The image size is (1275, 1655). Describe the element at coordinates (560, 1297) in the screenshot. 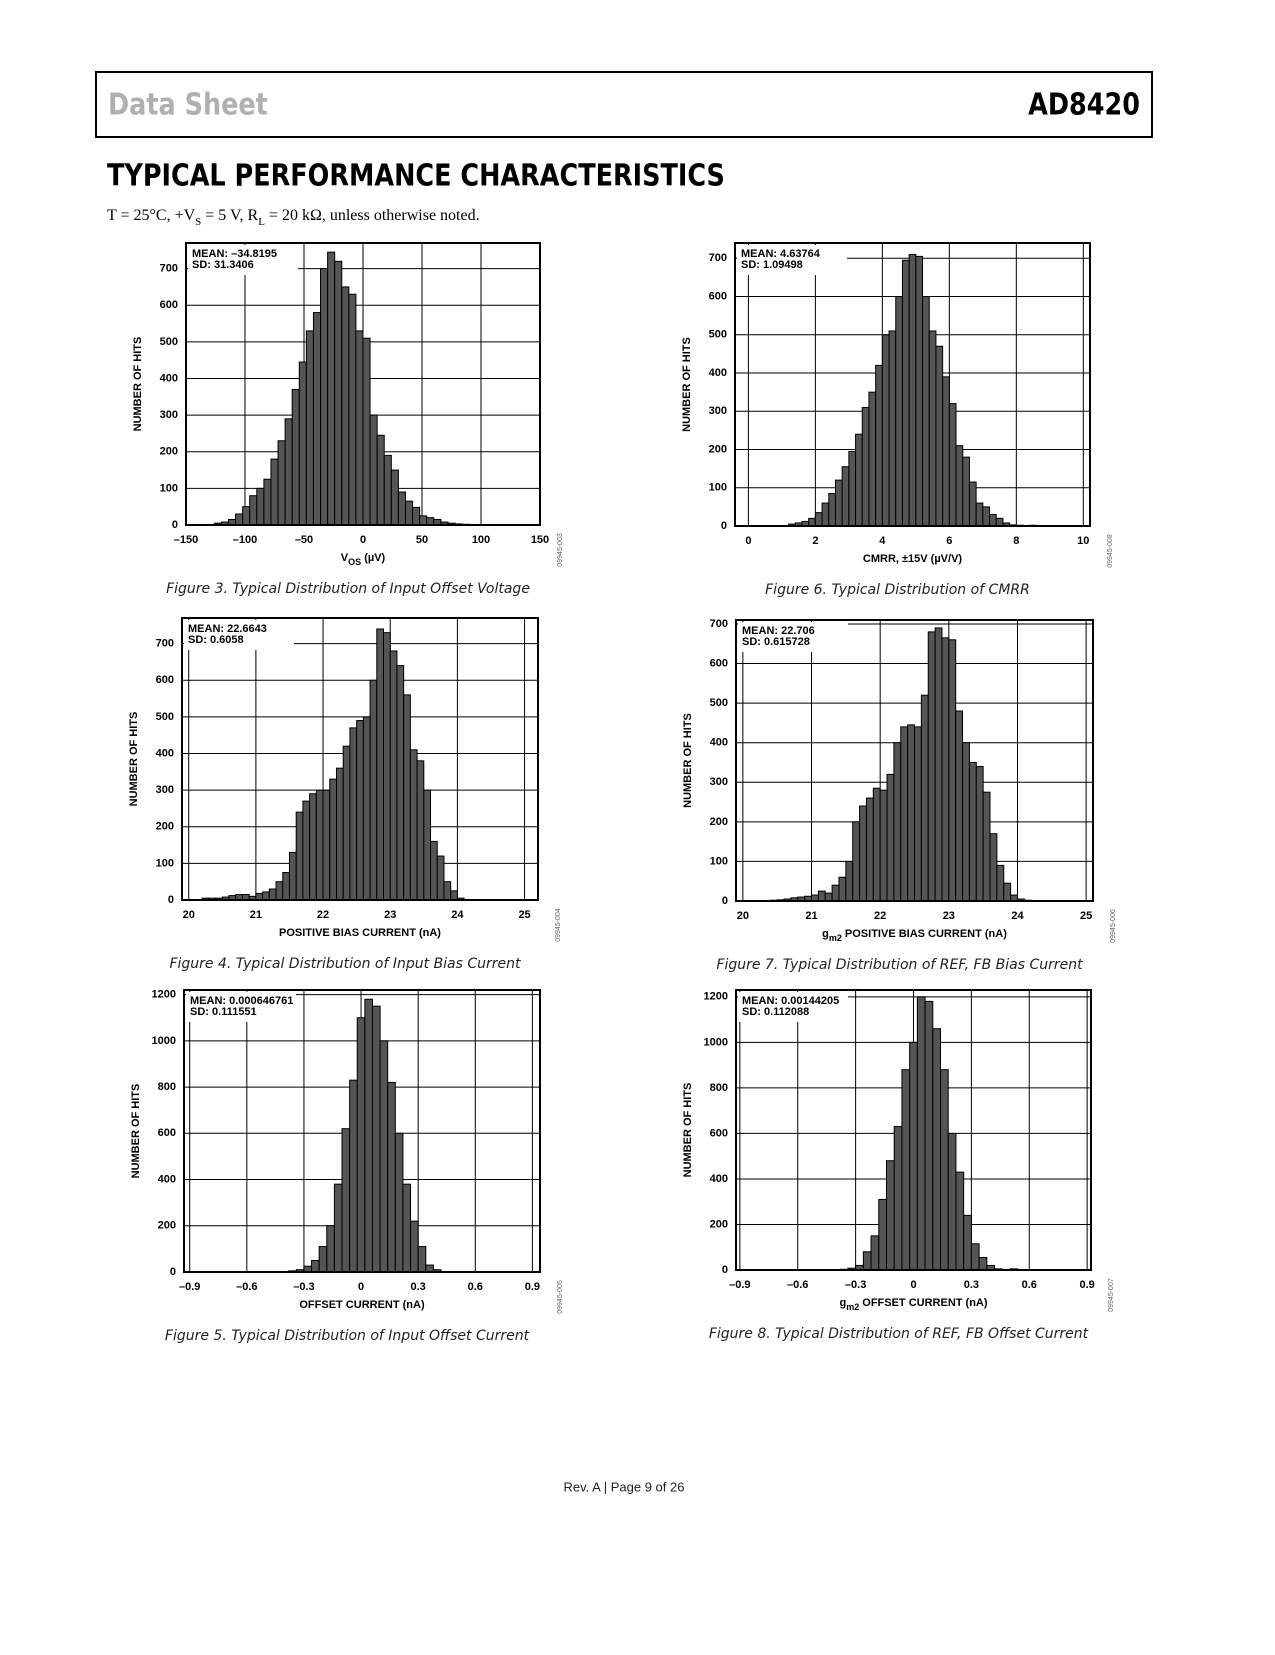

I see `figure-code: 09945-005` at that location.